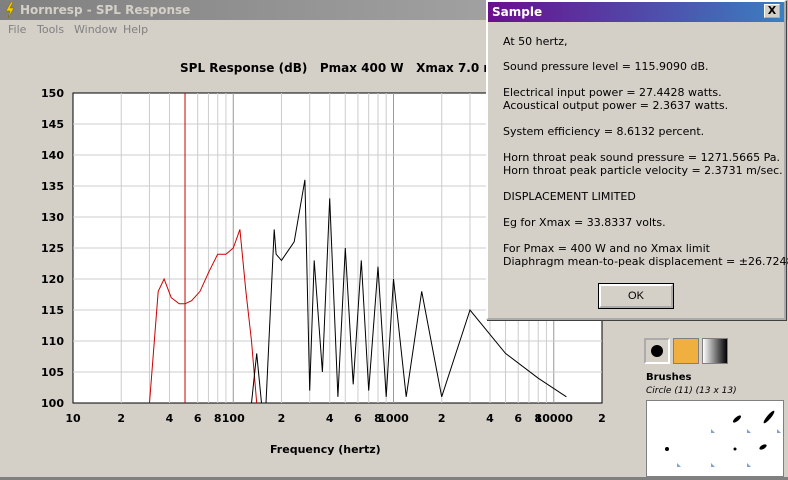 This screenshot has height=480, width=788. Describe the element at coordinates (669, 377) in the screenshot. I see `brushes-title: Brushes` at that location.